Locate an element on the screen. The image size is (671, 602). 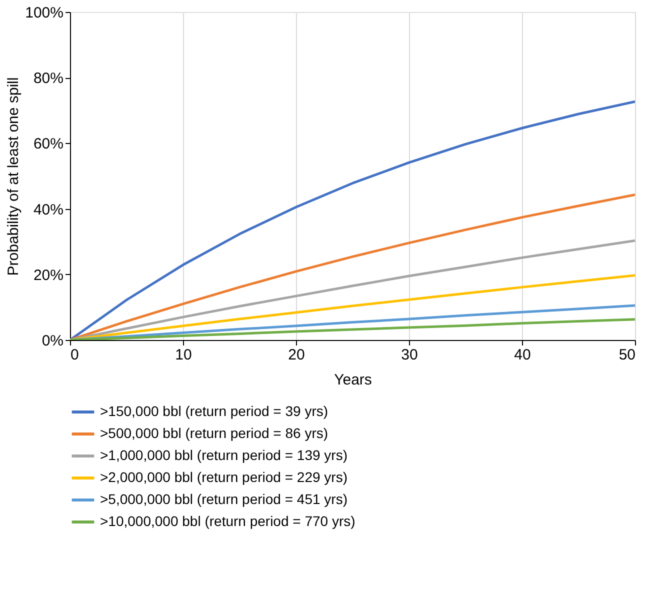
y-axis-title: Probability of at least one spill is located at coordinates (13, 176).